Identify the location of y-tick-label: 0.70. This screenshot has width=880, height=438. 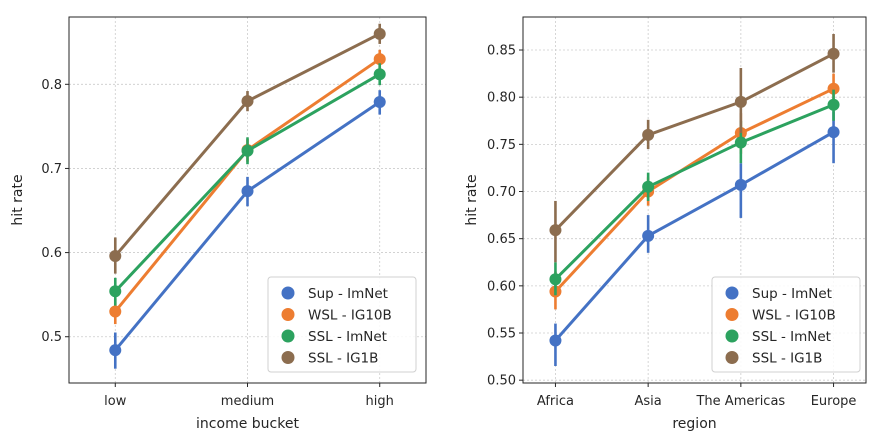
(501, 192).